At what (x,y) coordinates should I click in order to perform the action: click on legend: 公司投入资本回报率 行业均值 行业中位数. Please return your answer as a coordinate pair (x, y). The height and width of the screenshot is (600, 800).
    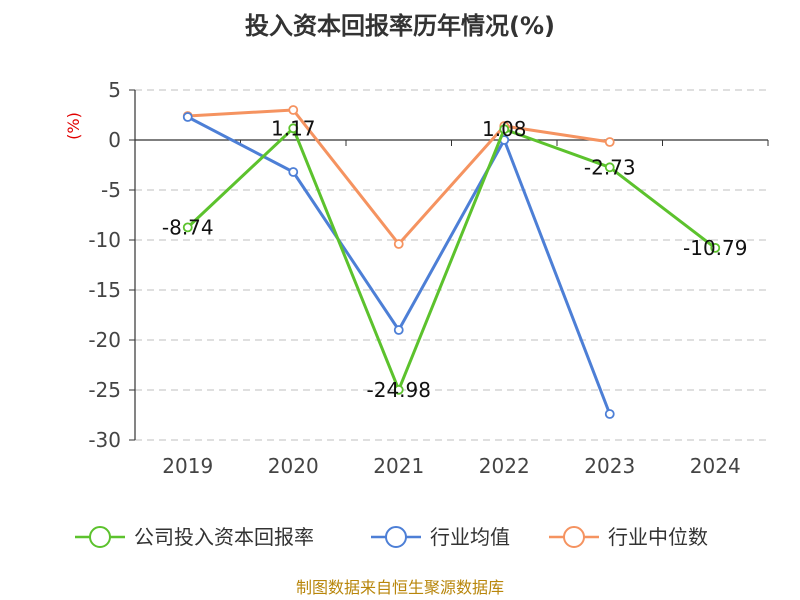
    Looking at the image, I should click on (391, 537).